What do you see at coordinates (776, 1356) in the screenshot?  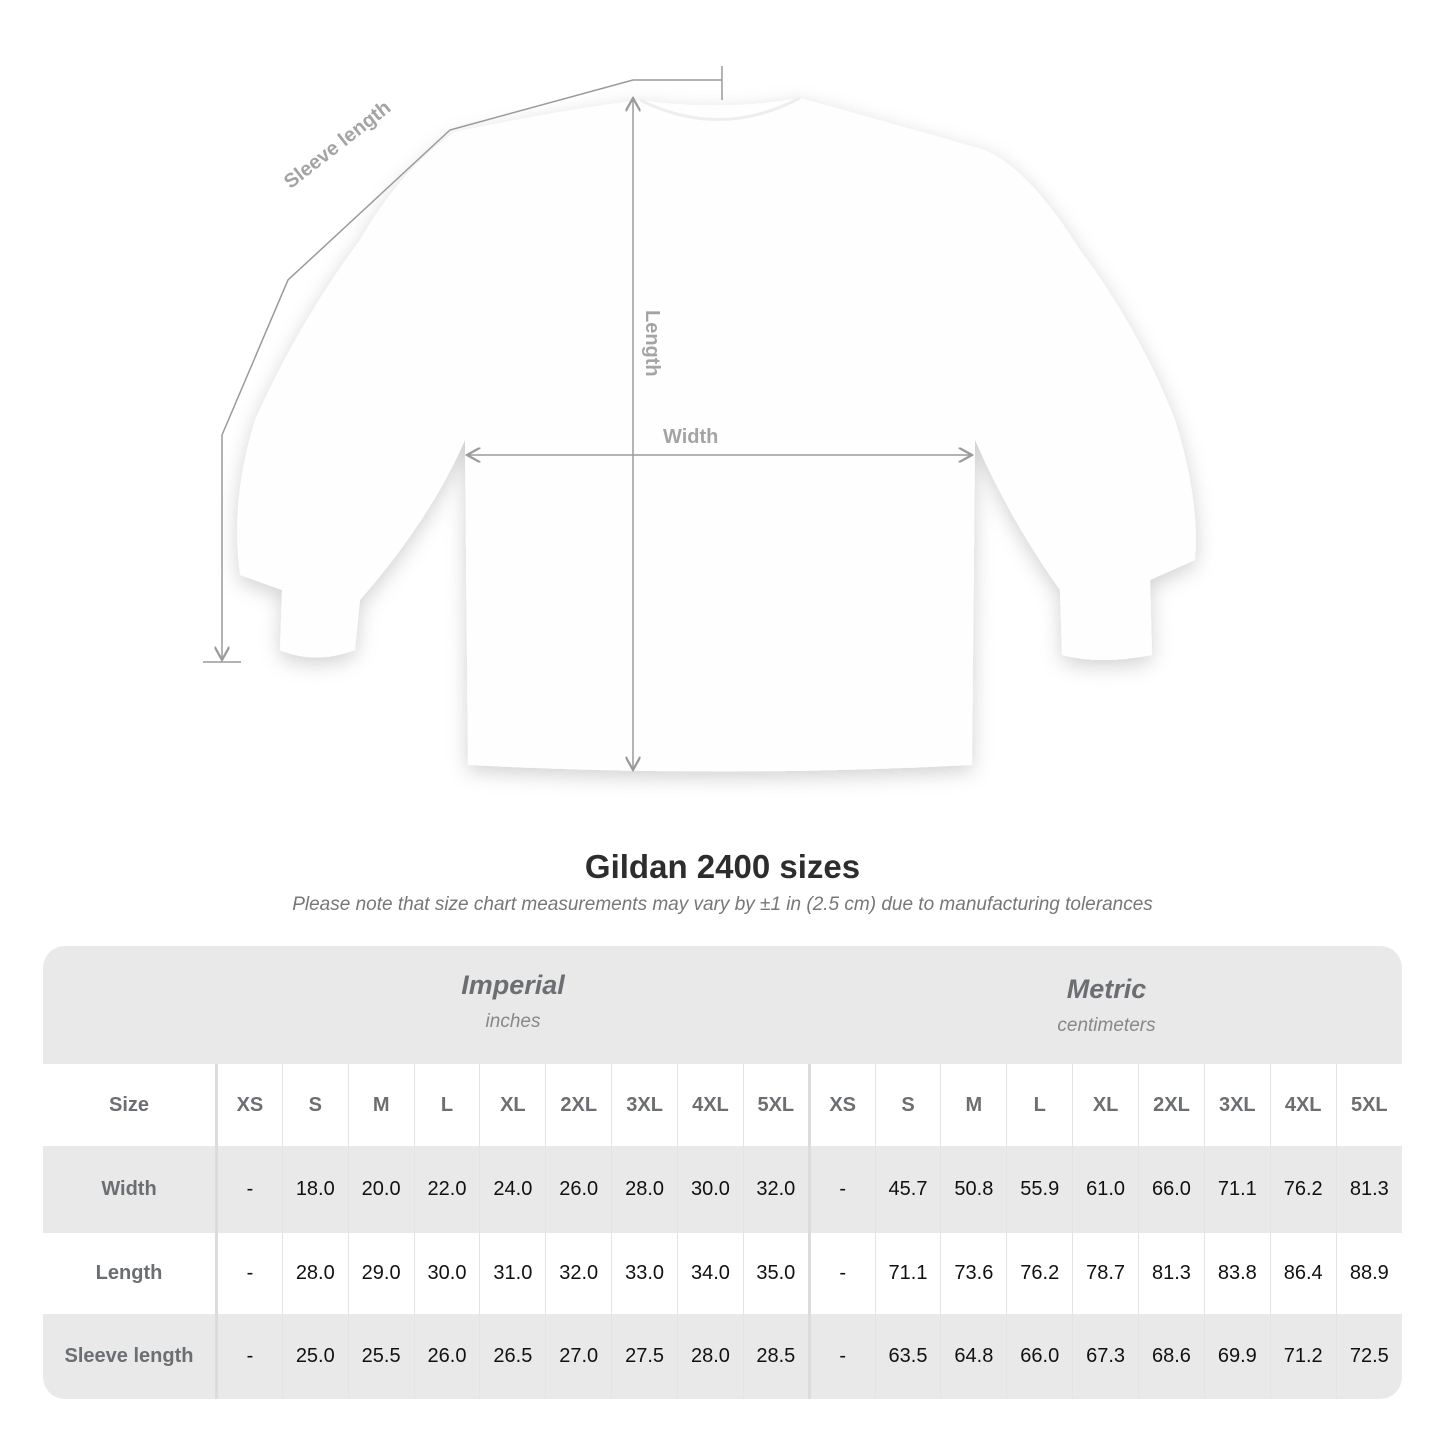 I see `imperial-value: 28.5` at bounding box center [776, 1356].